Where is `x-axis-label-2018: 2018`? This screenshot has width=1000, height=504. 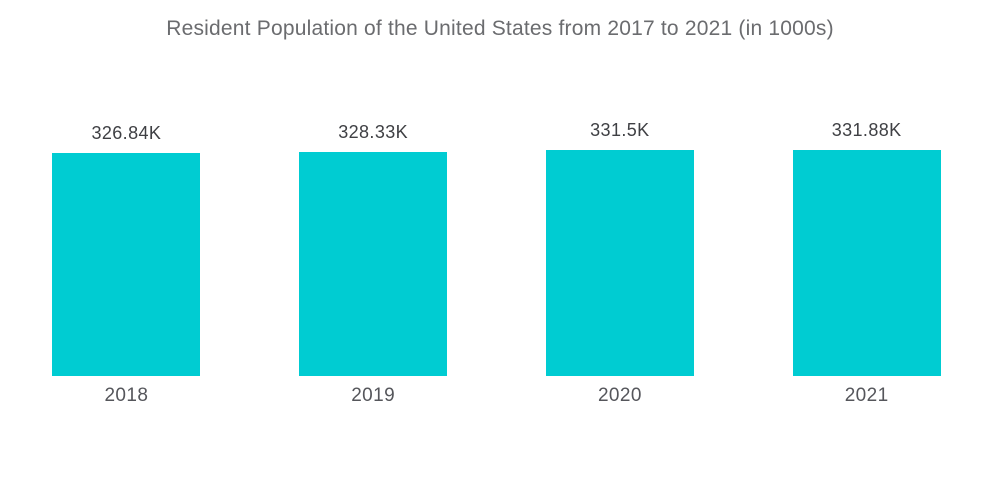 x-axis-label-2018: 2018 is located at coordinates (126, 395).